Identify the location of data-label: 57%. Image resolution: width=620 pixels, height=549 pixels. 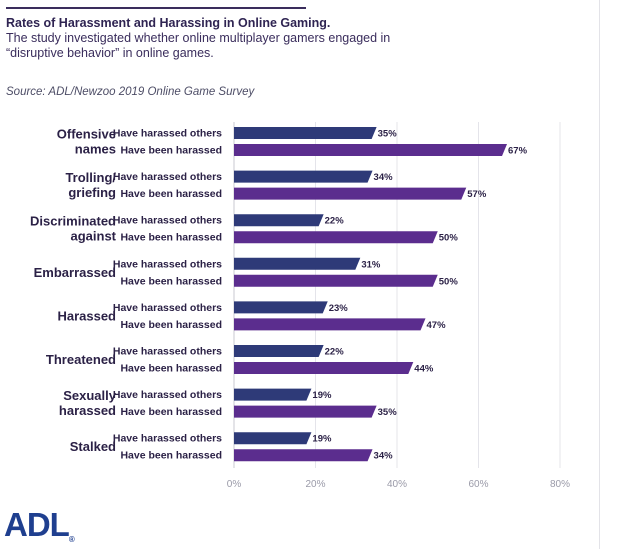
(477, 194).